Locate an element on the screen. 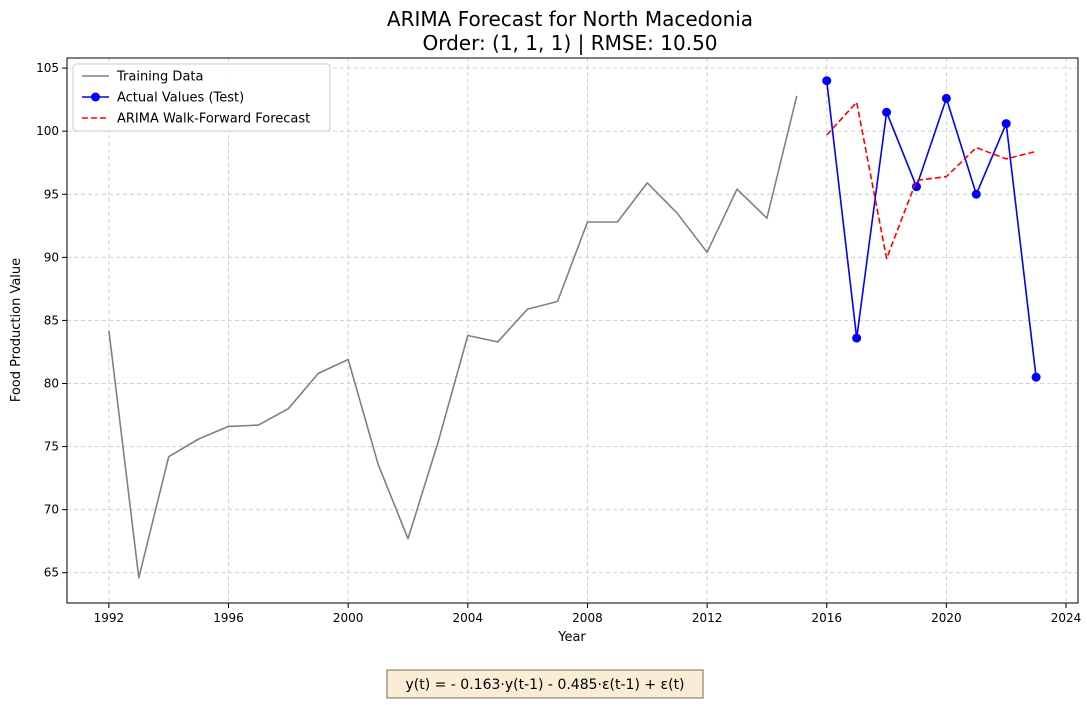 This screenshot has height=705, width=1087. y-axis-label: Food Production Value is located at coordinates (16, 330).